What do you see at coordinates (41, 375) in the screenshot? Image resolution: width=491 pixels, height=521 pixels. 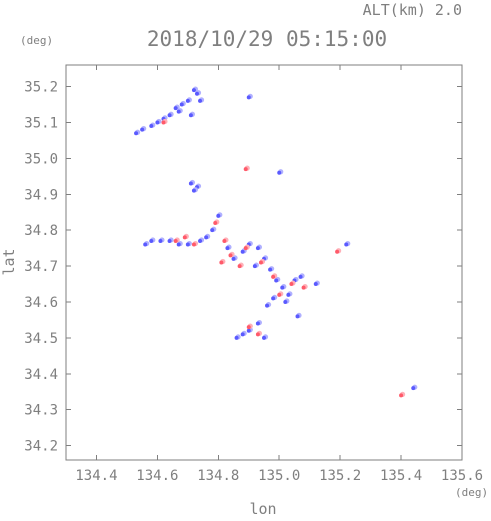 I see `y-tick-label: 34.4` at bounding box center [41, 375].